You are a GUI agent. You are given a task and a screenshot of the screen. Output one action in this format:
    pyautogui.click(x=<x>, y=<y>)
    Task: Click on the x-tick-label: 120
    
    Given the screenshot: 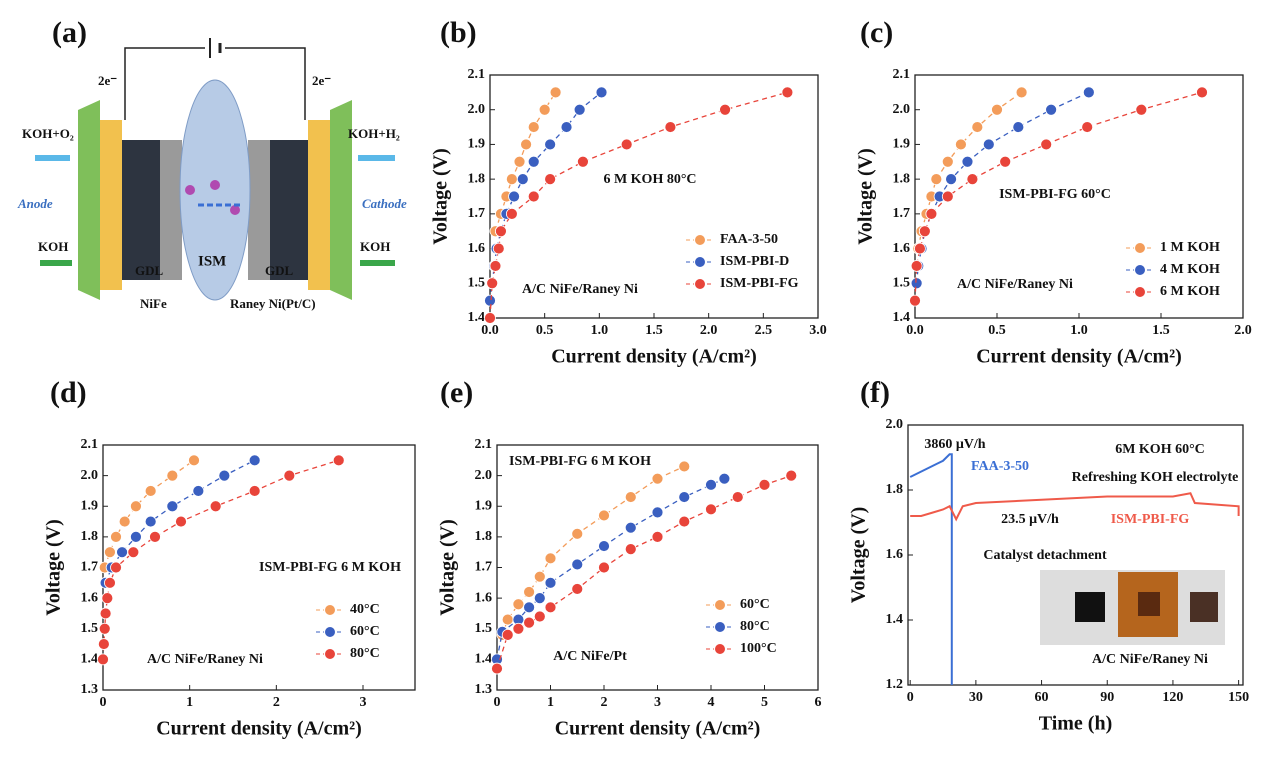 What is the action you would take?
    pyautogui.click(x=1172, y=697)
    